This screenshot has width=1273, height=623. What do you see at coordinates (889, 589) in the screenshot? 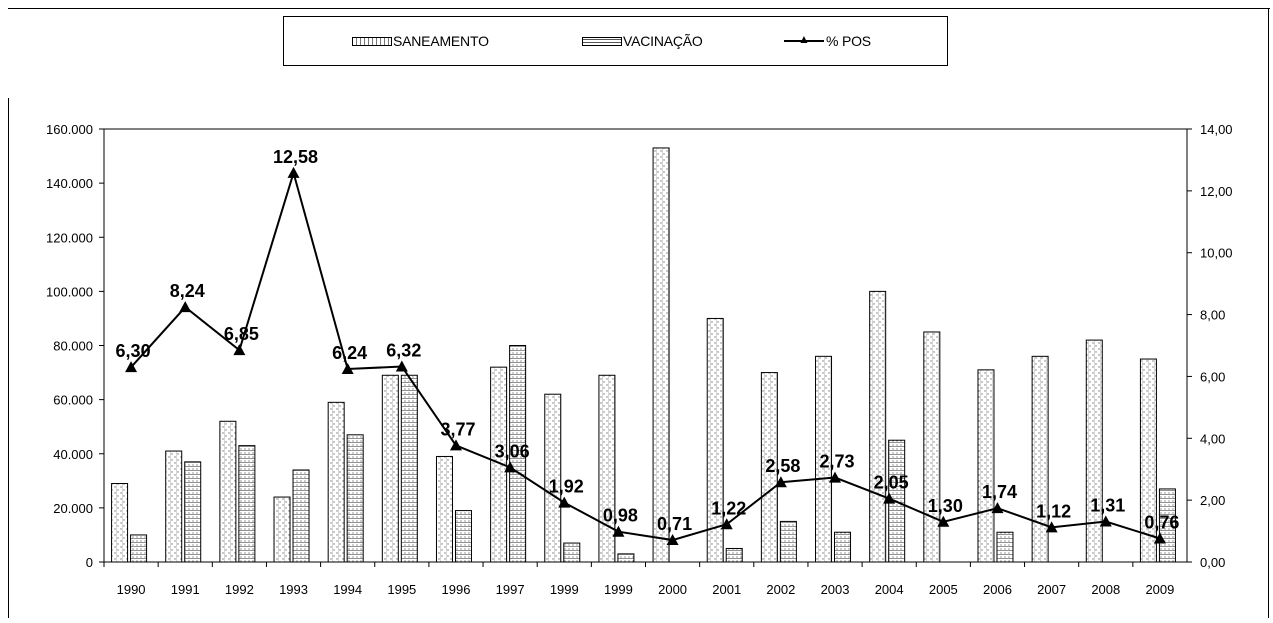
I see `x-tick-label: 2004` at bounding box center [889, 589].